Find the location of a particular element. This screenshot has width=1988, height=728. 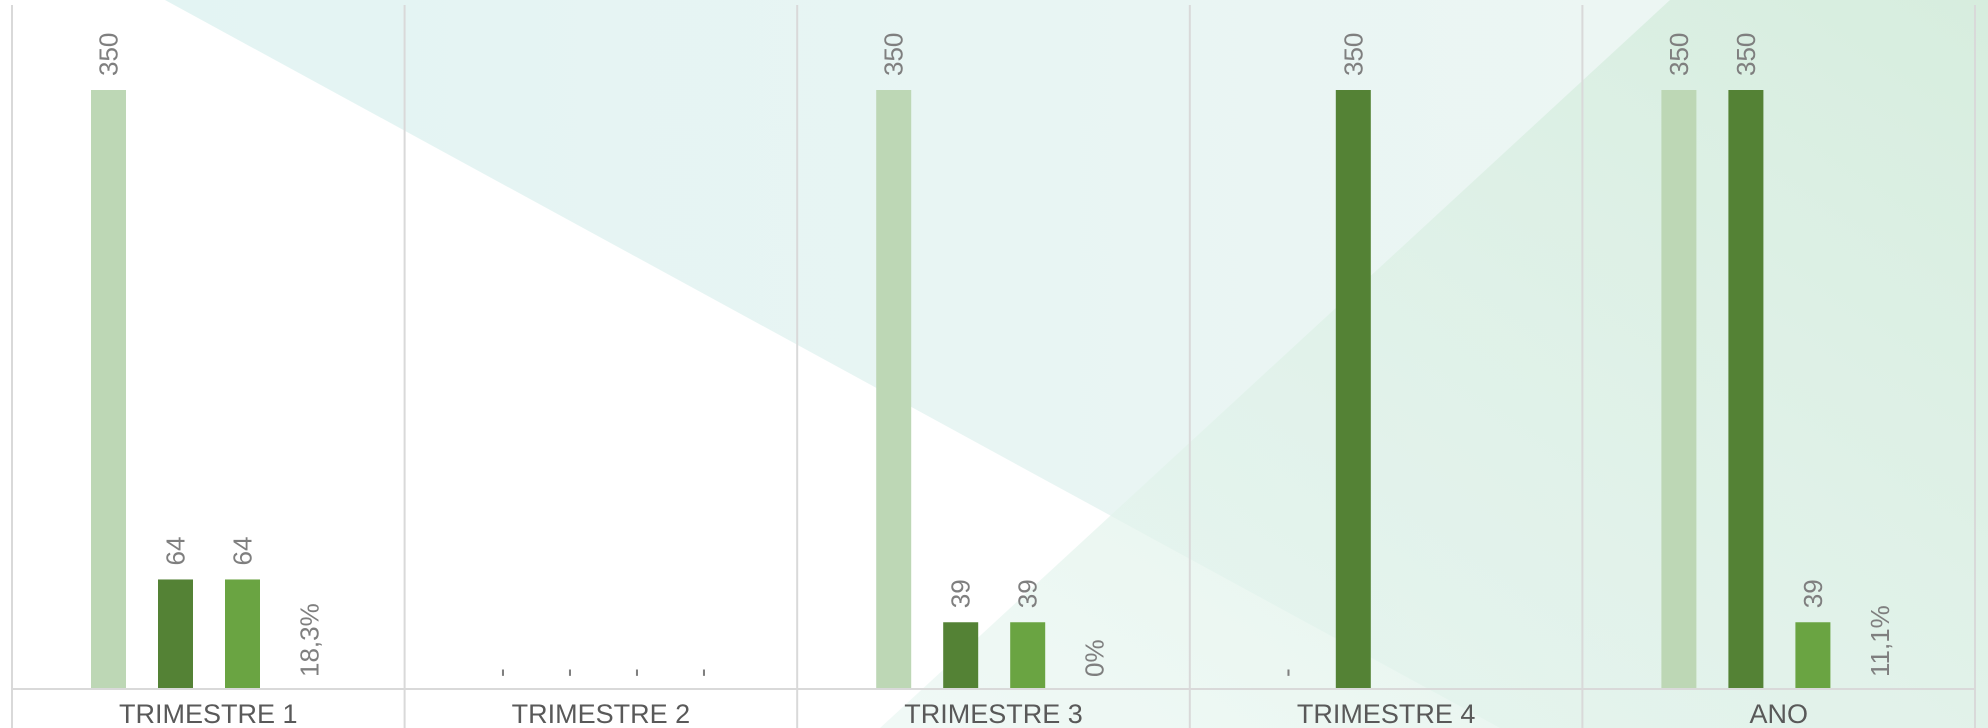

data-label: 18,3% is located at coordinates (310, 640).